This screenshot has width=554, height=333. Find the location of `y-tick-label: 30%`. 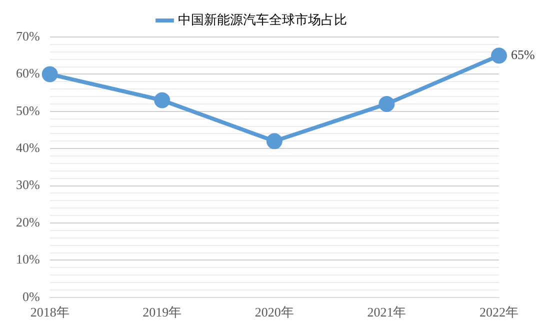

y-tick-label: 30% is located at coordinates (28, 184).